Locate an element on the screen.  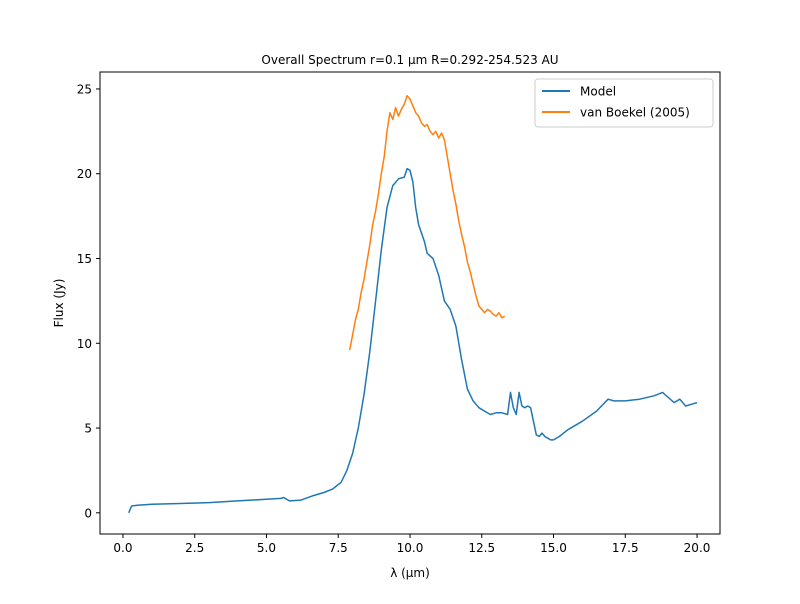
legend-label-model: Model is located at coordinates (598, 92).